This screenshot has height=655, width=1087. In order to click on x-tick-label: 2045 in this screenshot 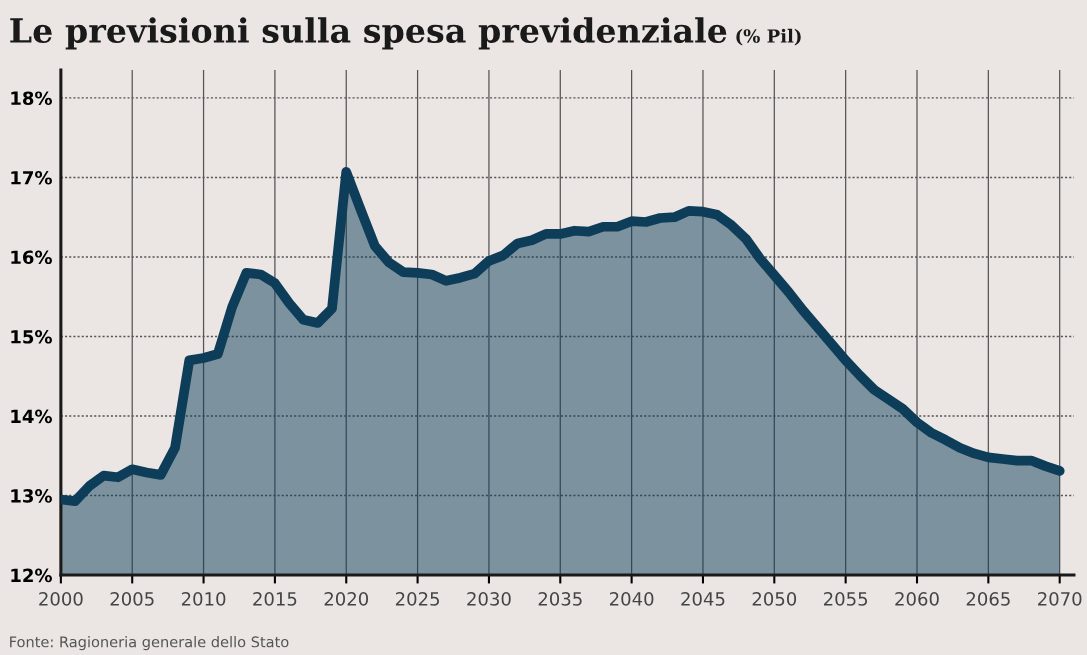, I will do `click(703, 599)`.